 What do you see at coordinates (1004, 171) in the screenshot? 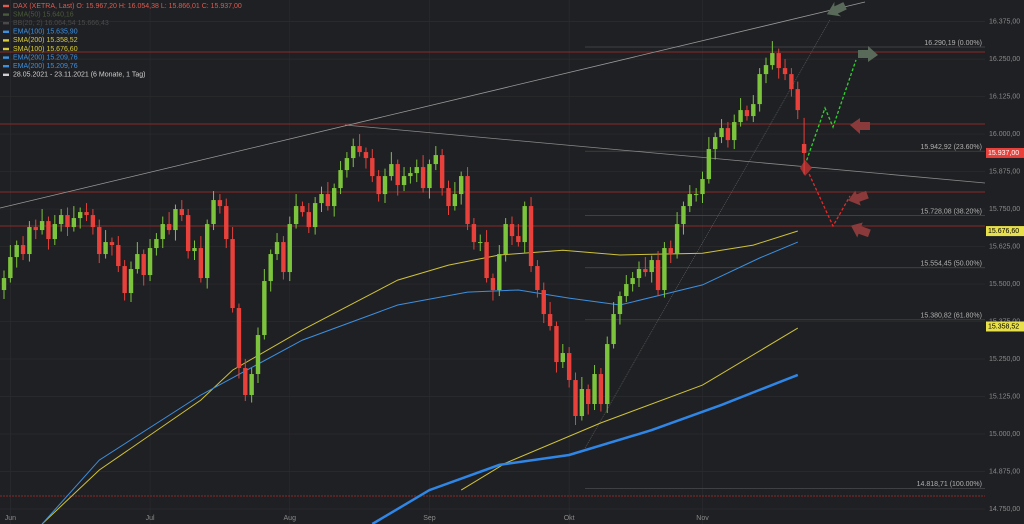
I see `y-tick-label: 15.875,00` at bounding box center [1004, 171].